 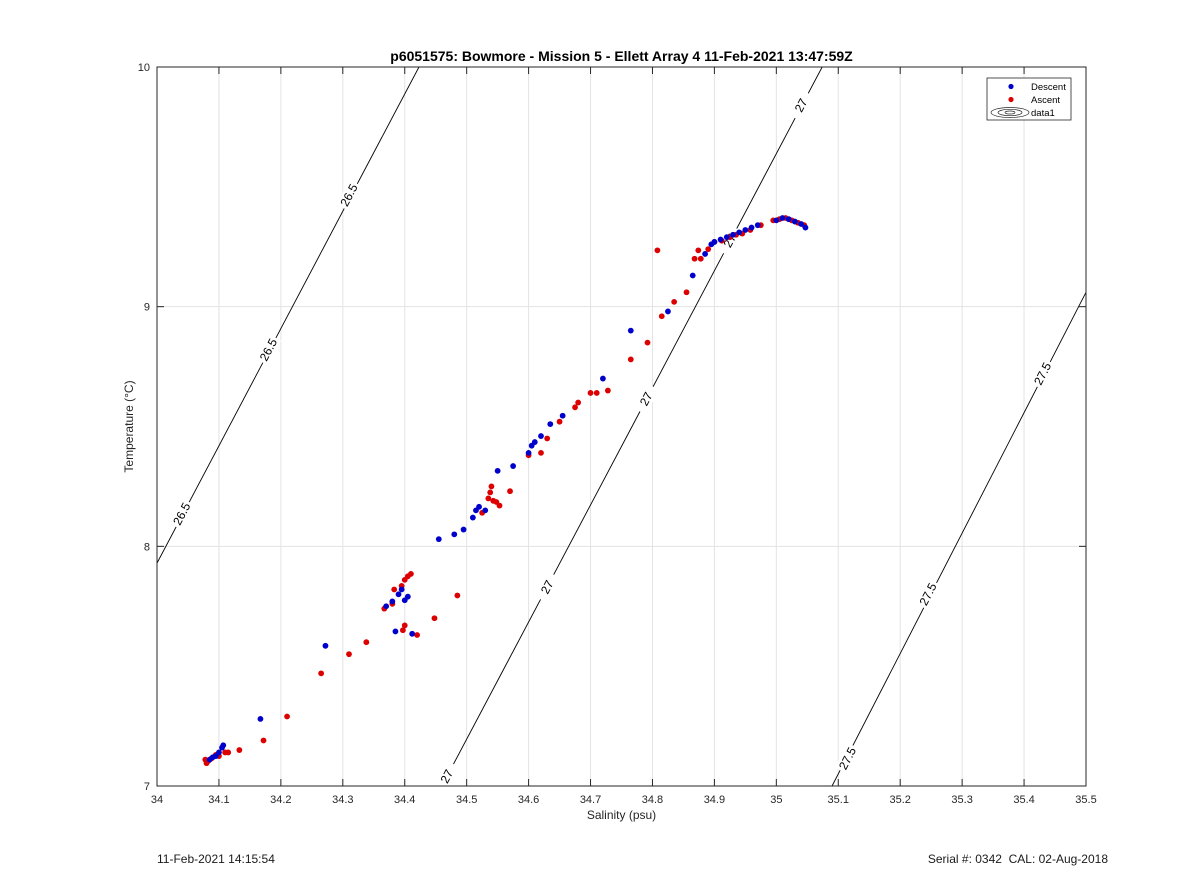 What do you see at coordinates (157, 800) in the screenshot?
I see `x-tick-label: 34` at bounding box center [157, 800].